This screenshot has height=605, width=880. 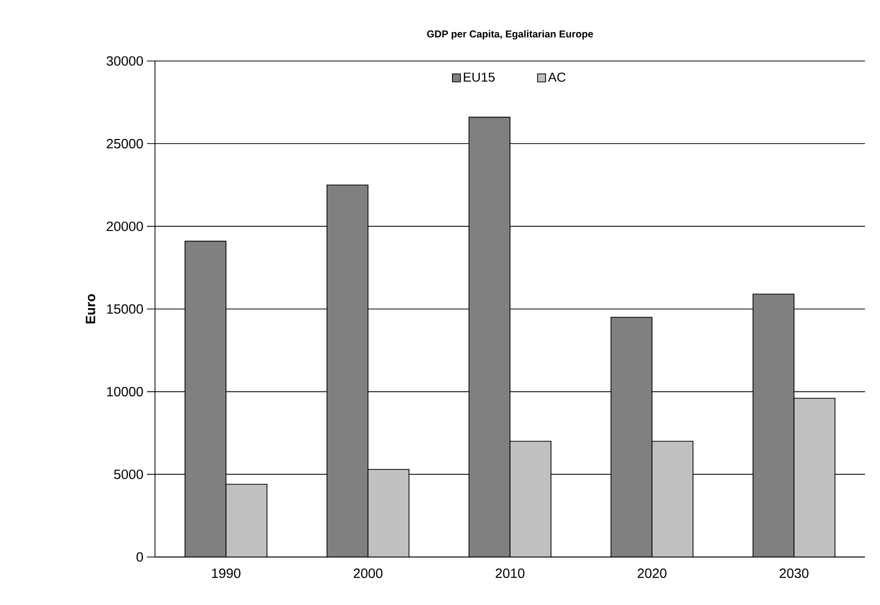 I want to click on y-axis-title: Euro, so click(x=91, y=309).